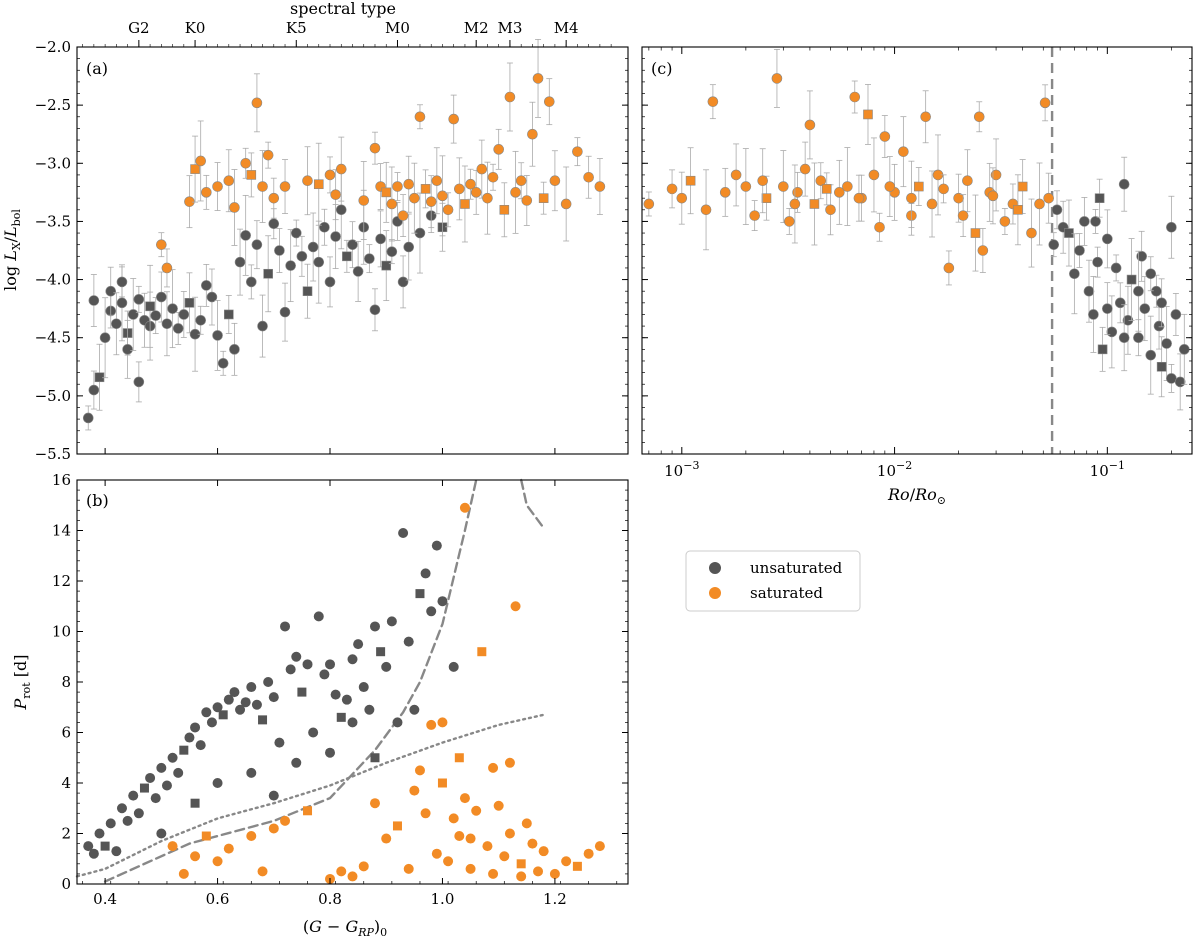 This screenshot has height=938, width=1200. Describe the element at coordinates (476, 28) in the screenshot. I see `spectral-tick-label: M2` at that location.